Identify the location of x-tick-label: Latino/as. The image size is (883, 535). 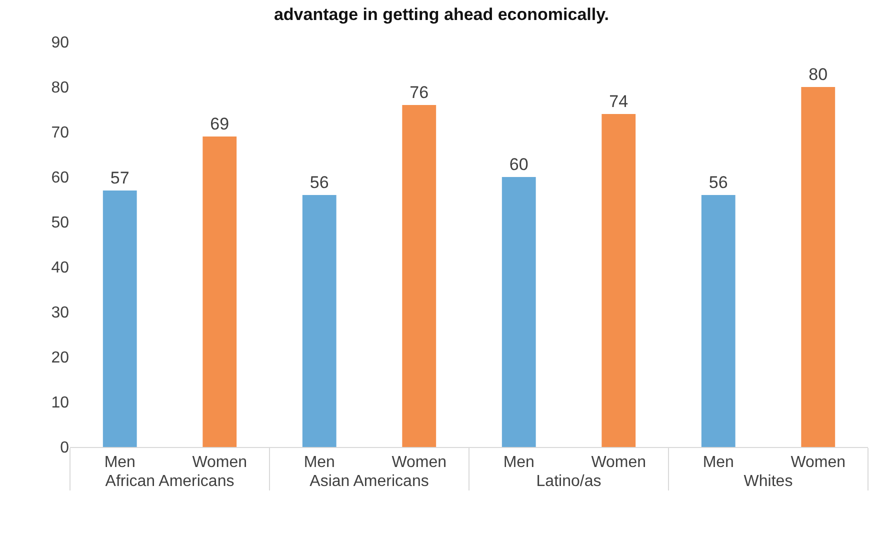
(569, 481).